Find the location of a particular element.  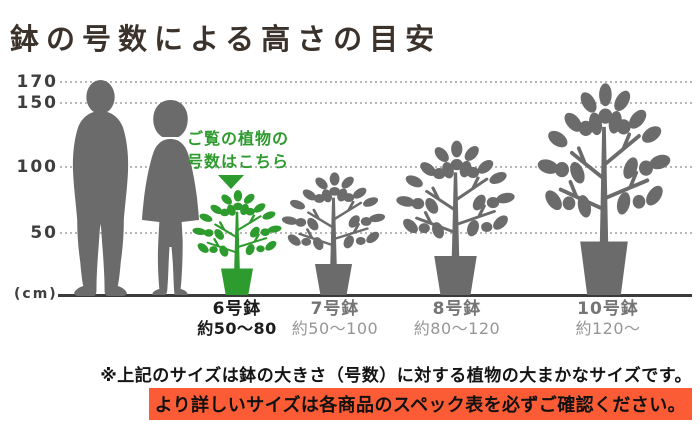

tree-icon-10gou is located at coordinates (604, 188).